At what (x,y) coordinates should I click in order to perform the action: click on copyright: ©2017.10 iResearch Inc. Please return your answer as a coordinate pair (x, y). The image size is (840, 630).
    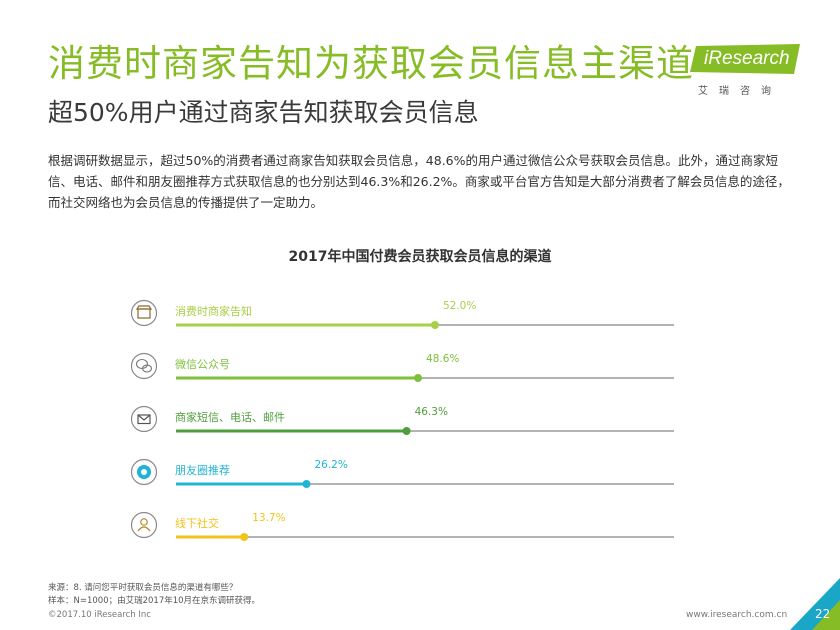
    Looking at the image, I should click on (99, 615).